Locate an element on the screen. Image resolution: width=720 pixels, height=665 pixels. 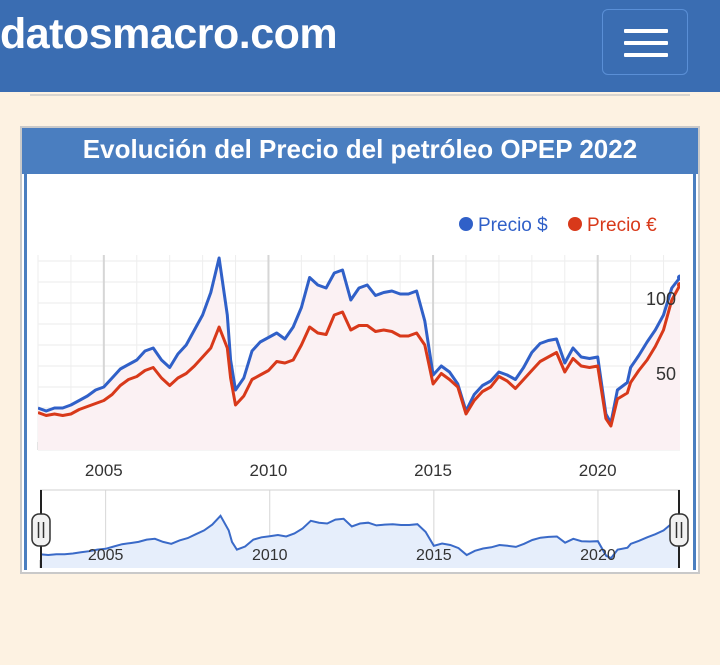
navigator-line is located at coordinates (360, 537).